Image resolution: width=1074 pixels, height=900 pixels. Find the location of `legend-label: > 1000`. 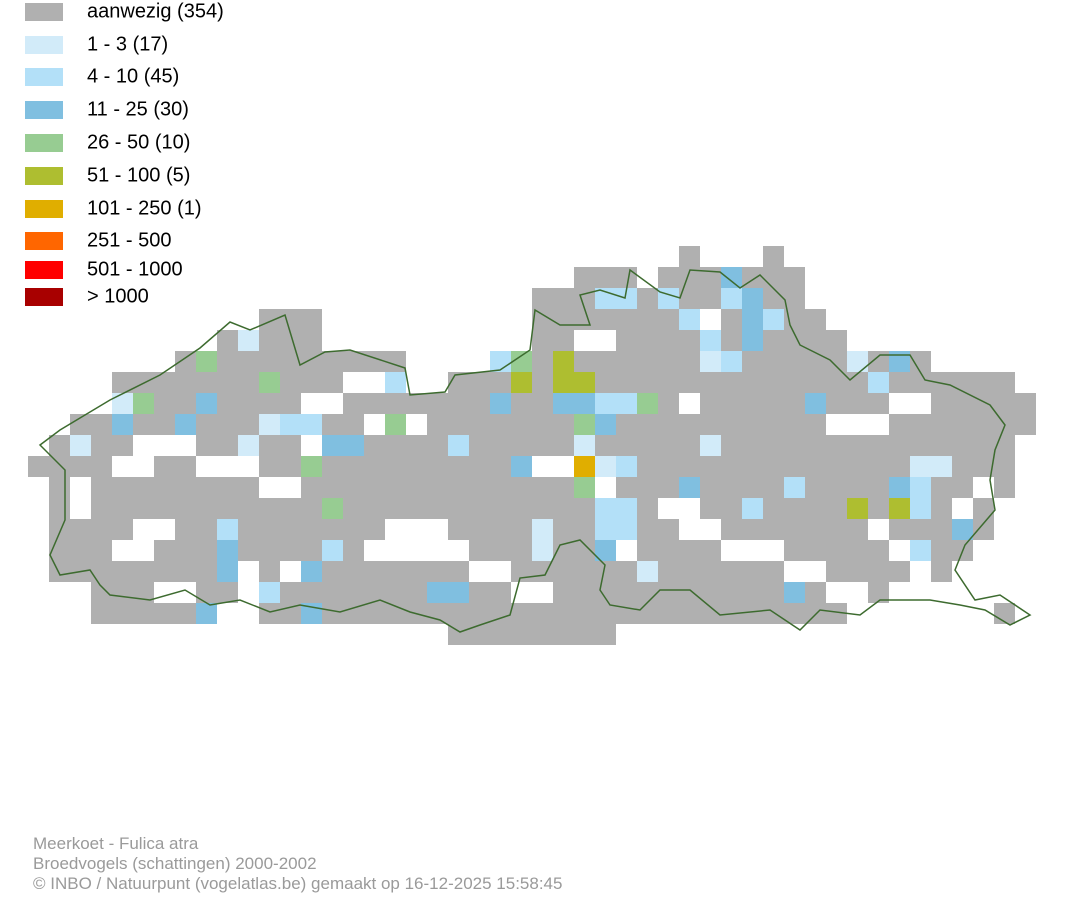

legend-label: > 1000 is located at coordinates (118, 296).